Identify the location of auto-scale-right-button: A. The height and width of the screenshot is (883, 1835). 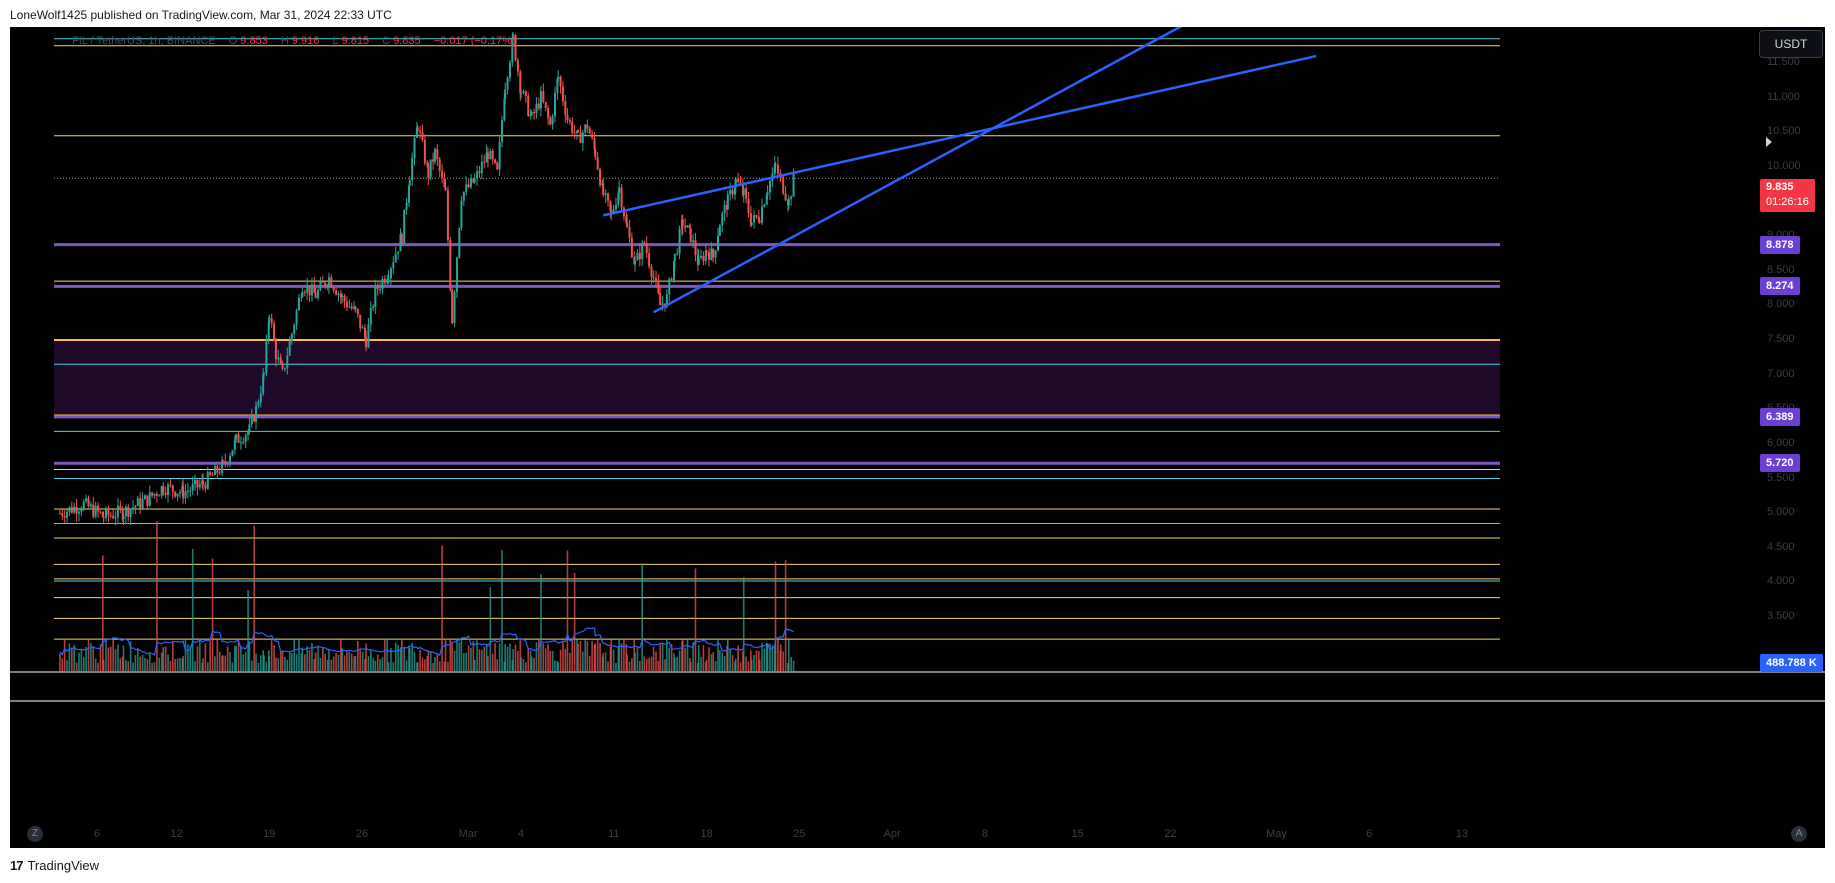
(1799, 834).